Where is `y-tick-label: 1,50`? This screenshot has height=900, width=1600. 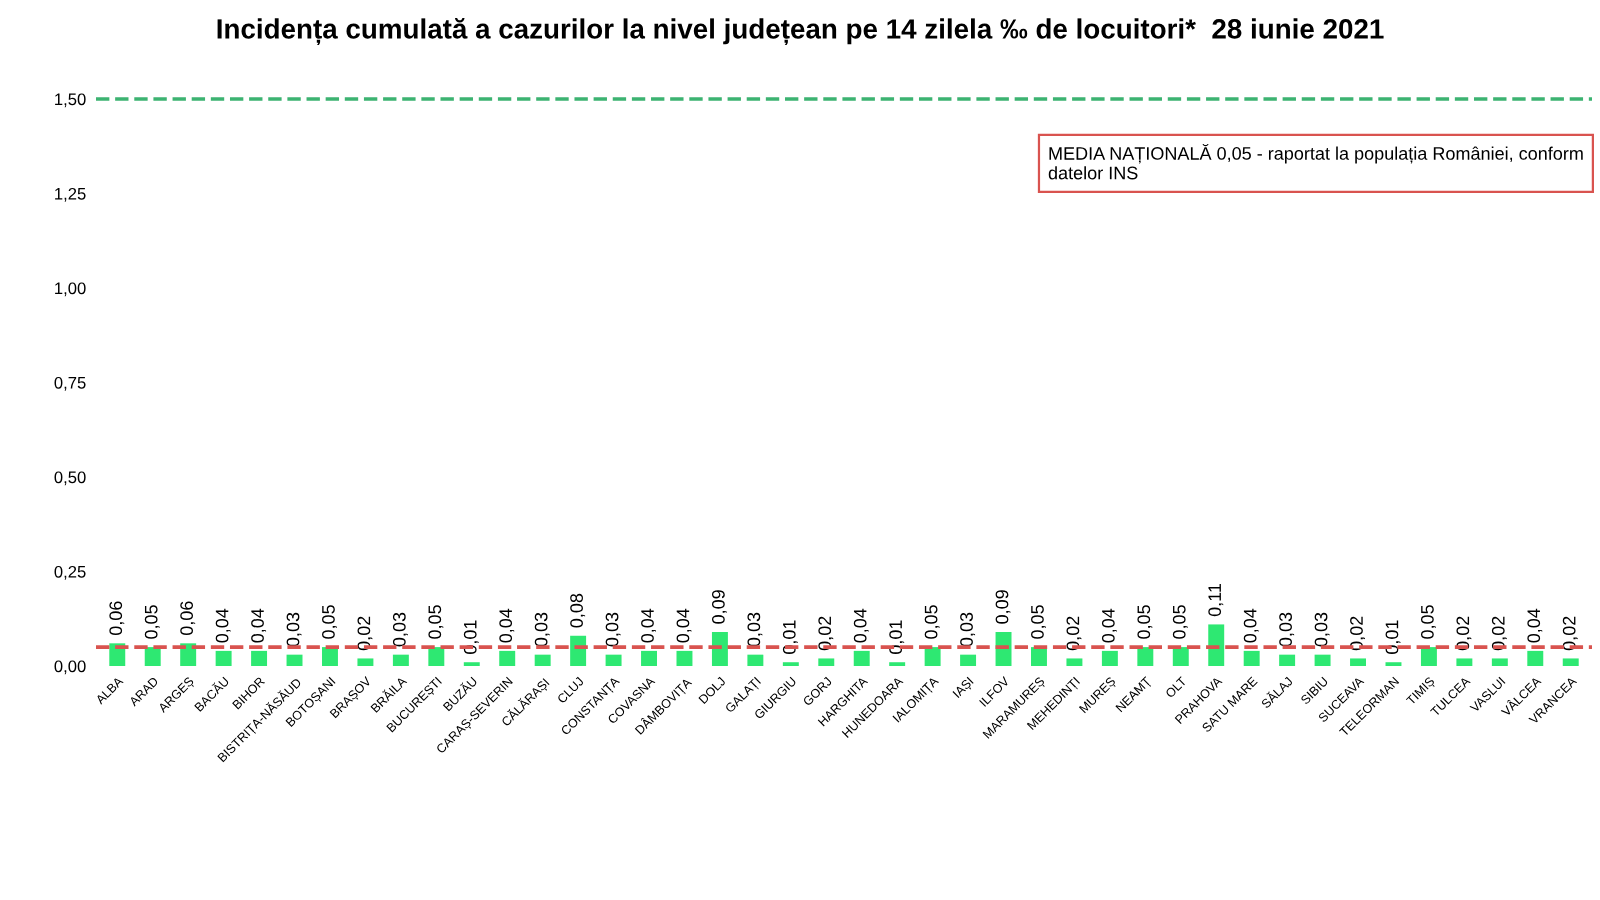 y-tick-label: 1,50 is located at coordinates (70, 100).